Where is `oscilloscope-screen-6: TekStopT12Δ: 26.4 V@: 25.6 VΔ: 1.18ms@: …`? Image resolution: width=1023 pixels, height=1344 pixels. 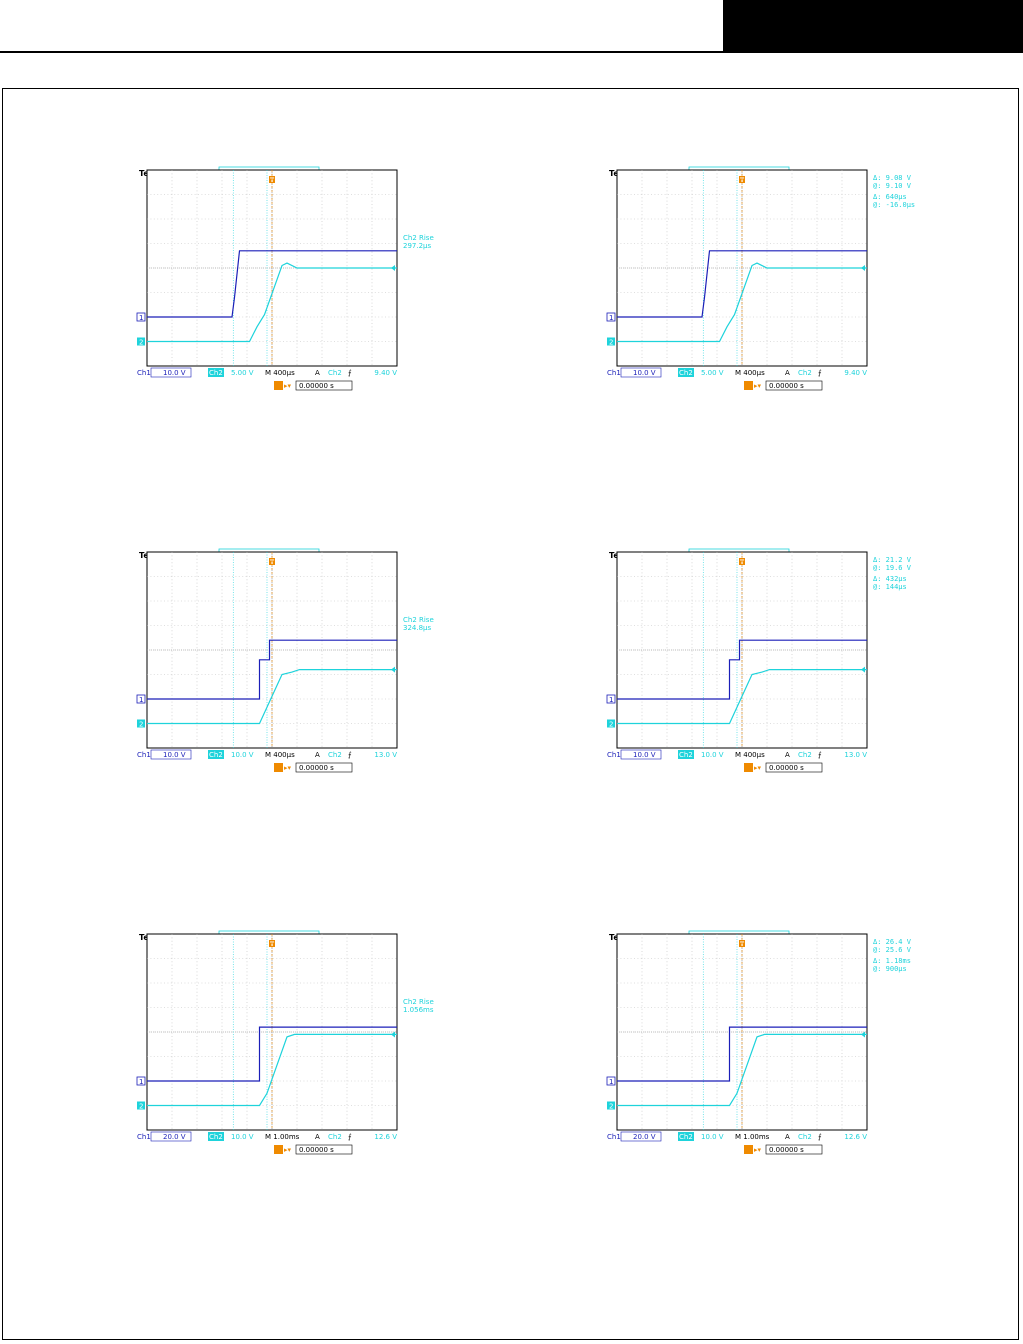 oscilloscope-screen-6: TekStopT12Δ: 26.4 V@: 25.6 VΔ: 1.18ms@: … is located at coordinates (759, 1042).